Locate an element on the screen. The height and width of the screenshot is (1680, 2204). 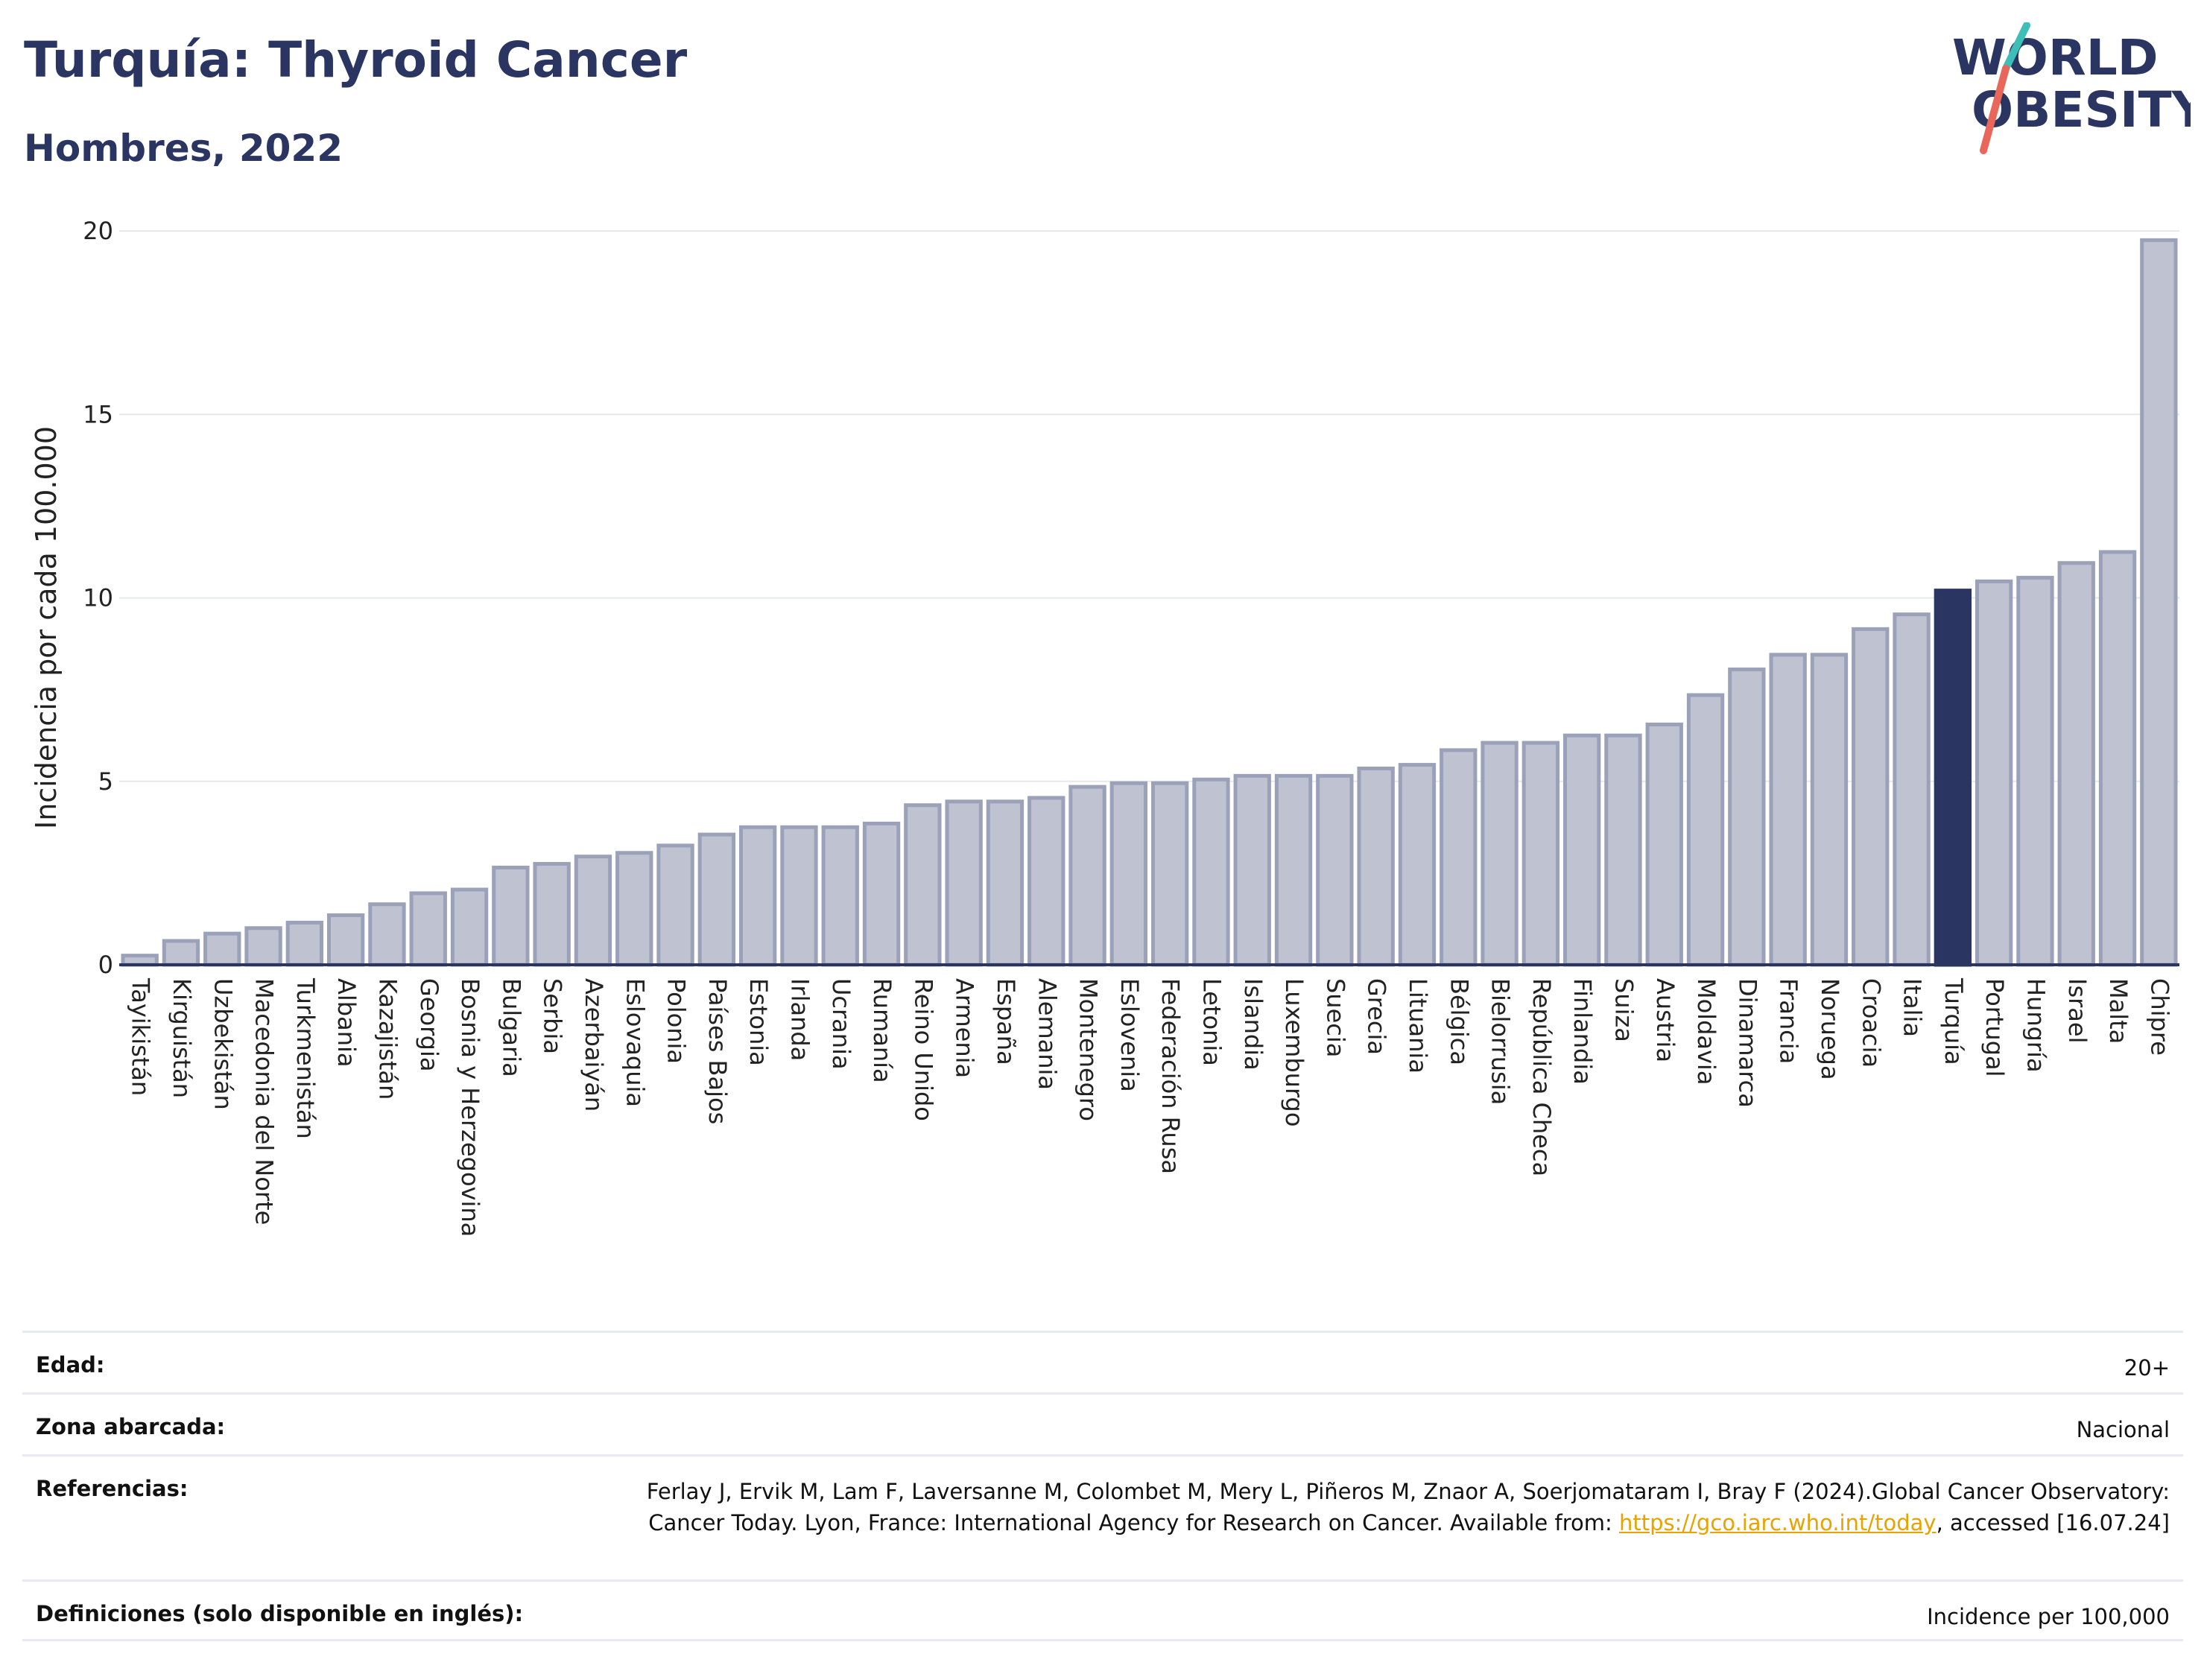
x-tick-label: Ucrania is located at coordinates (841, 1024).